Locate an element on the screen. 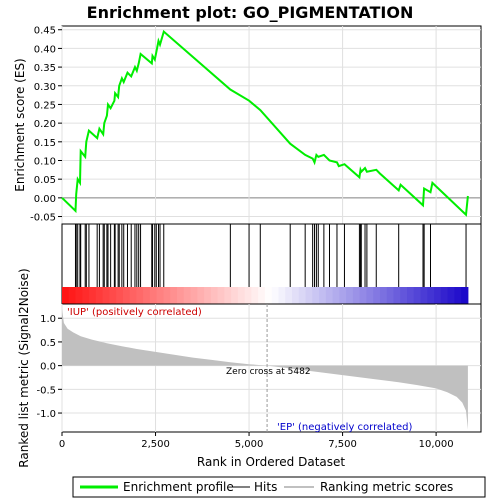 The image size is (500, 504). x-tick-label: 5,000 is located at coordinates (249, 444).